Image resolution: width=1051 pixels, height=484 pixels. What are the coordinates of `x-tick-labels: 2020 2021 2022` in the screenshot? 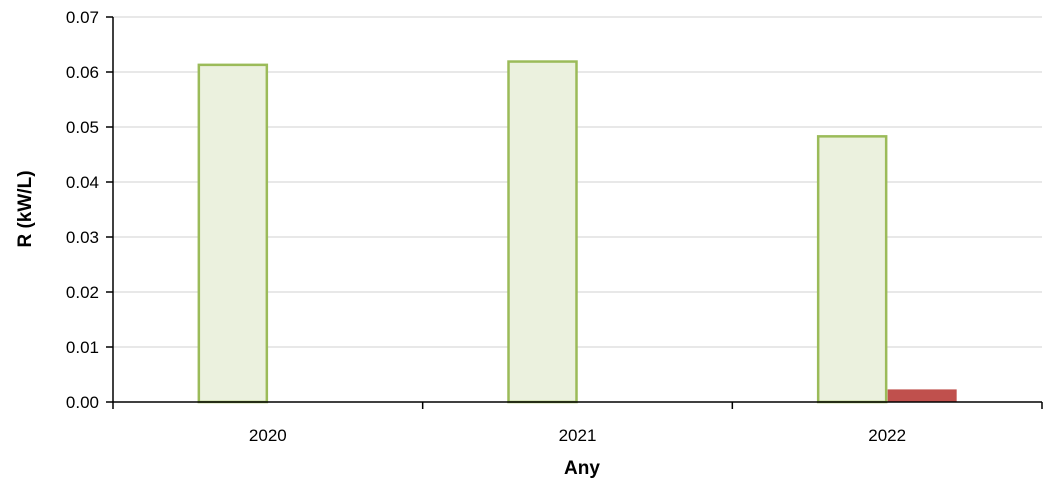 It's located at (577, 423).